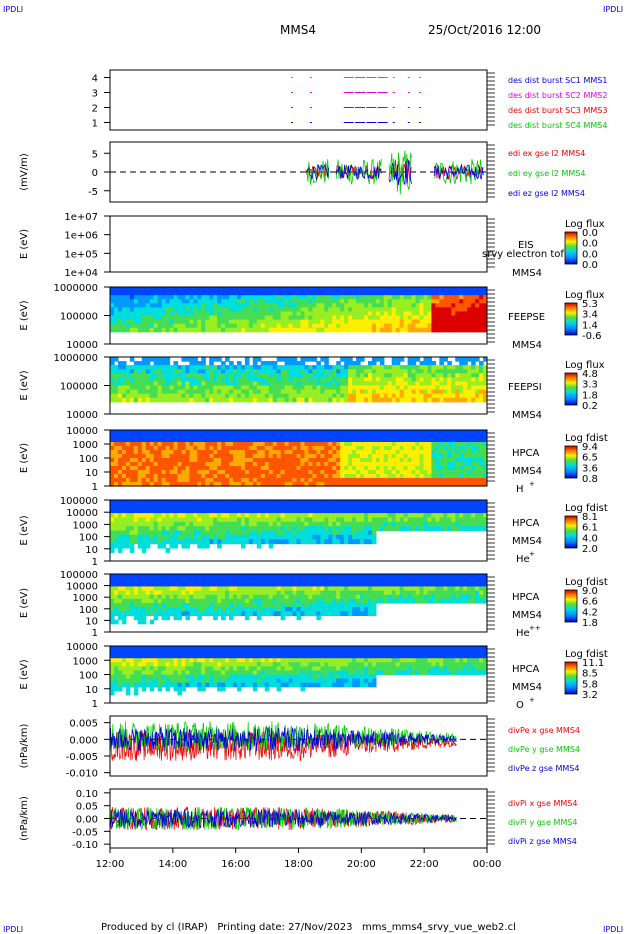 The image size is (630, 934). I want to click on y-axis-label: E (eV), so click(24, 315).